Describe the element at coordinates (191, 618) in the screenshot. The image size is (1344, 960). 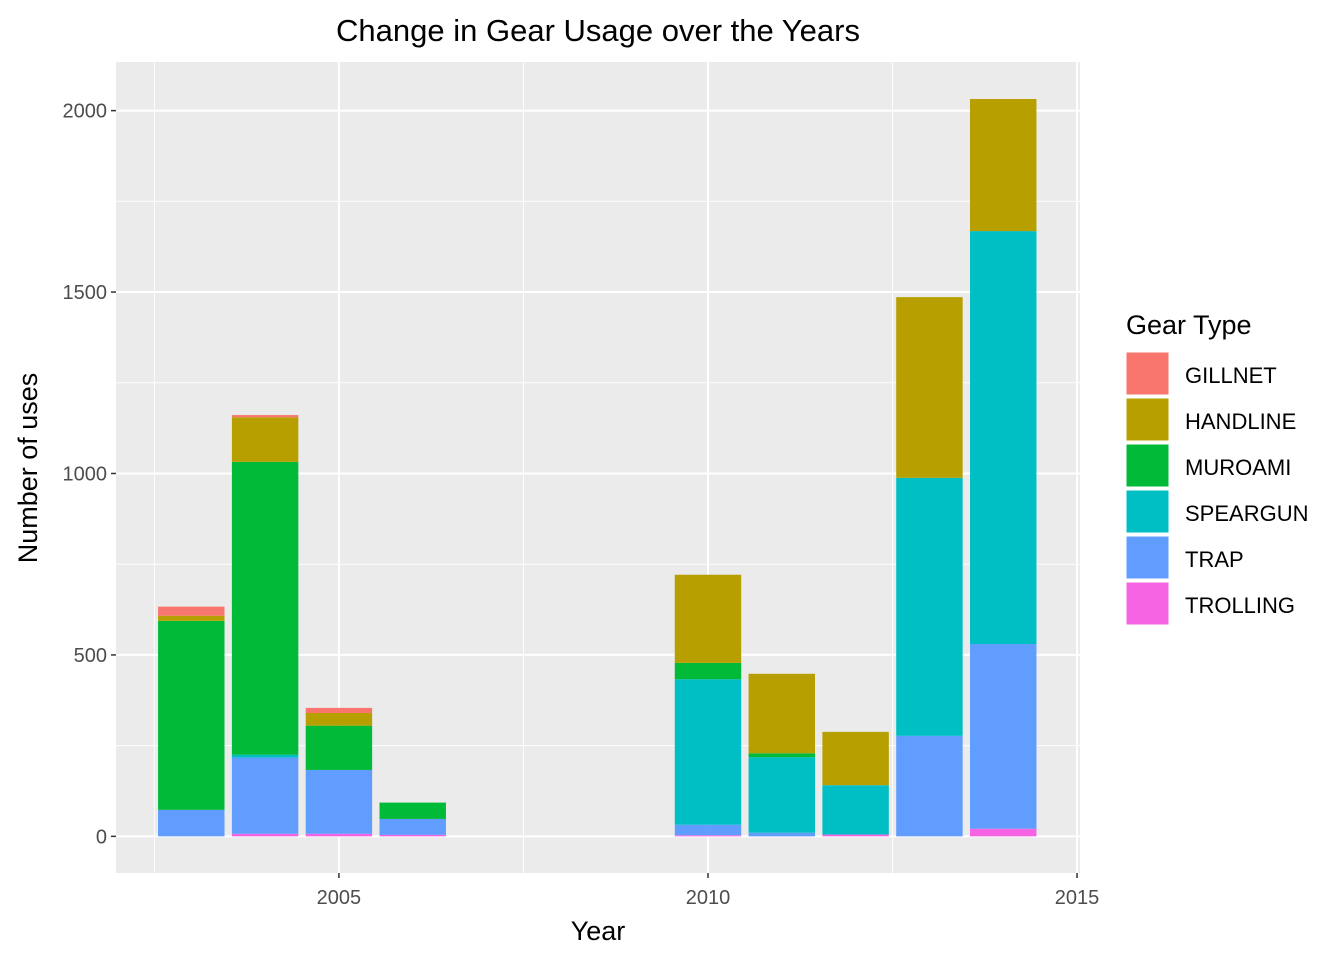
I see `bar-handline-2003` at that location.